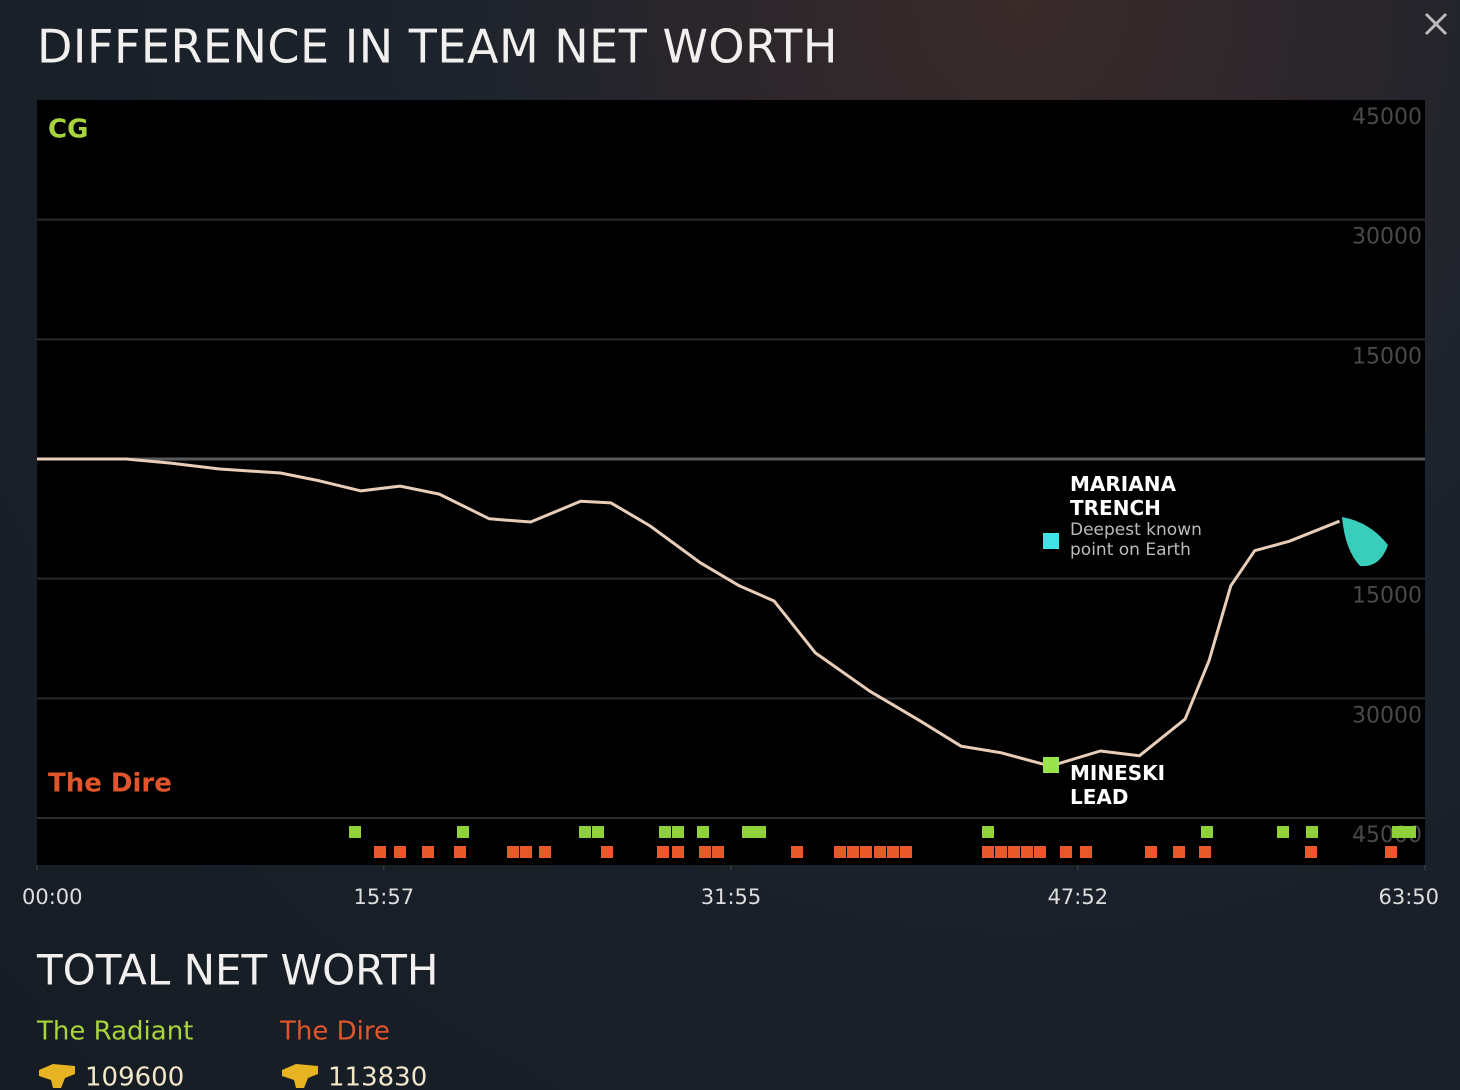  Describe the element at coordinates (437, 47) in the screenshot. I see `panel-title: DIFFERENCE IN TEAM NET WORTH` at that location.